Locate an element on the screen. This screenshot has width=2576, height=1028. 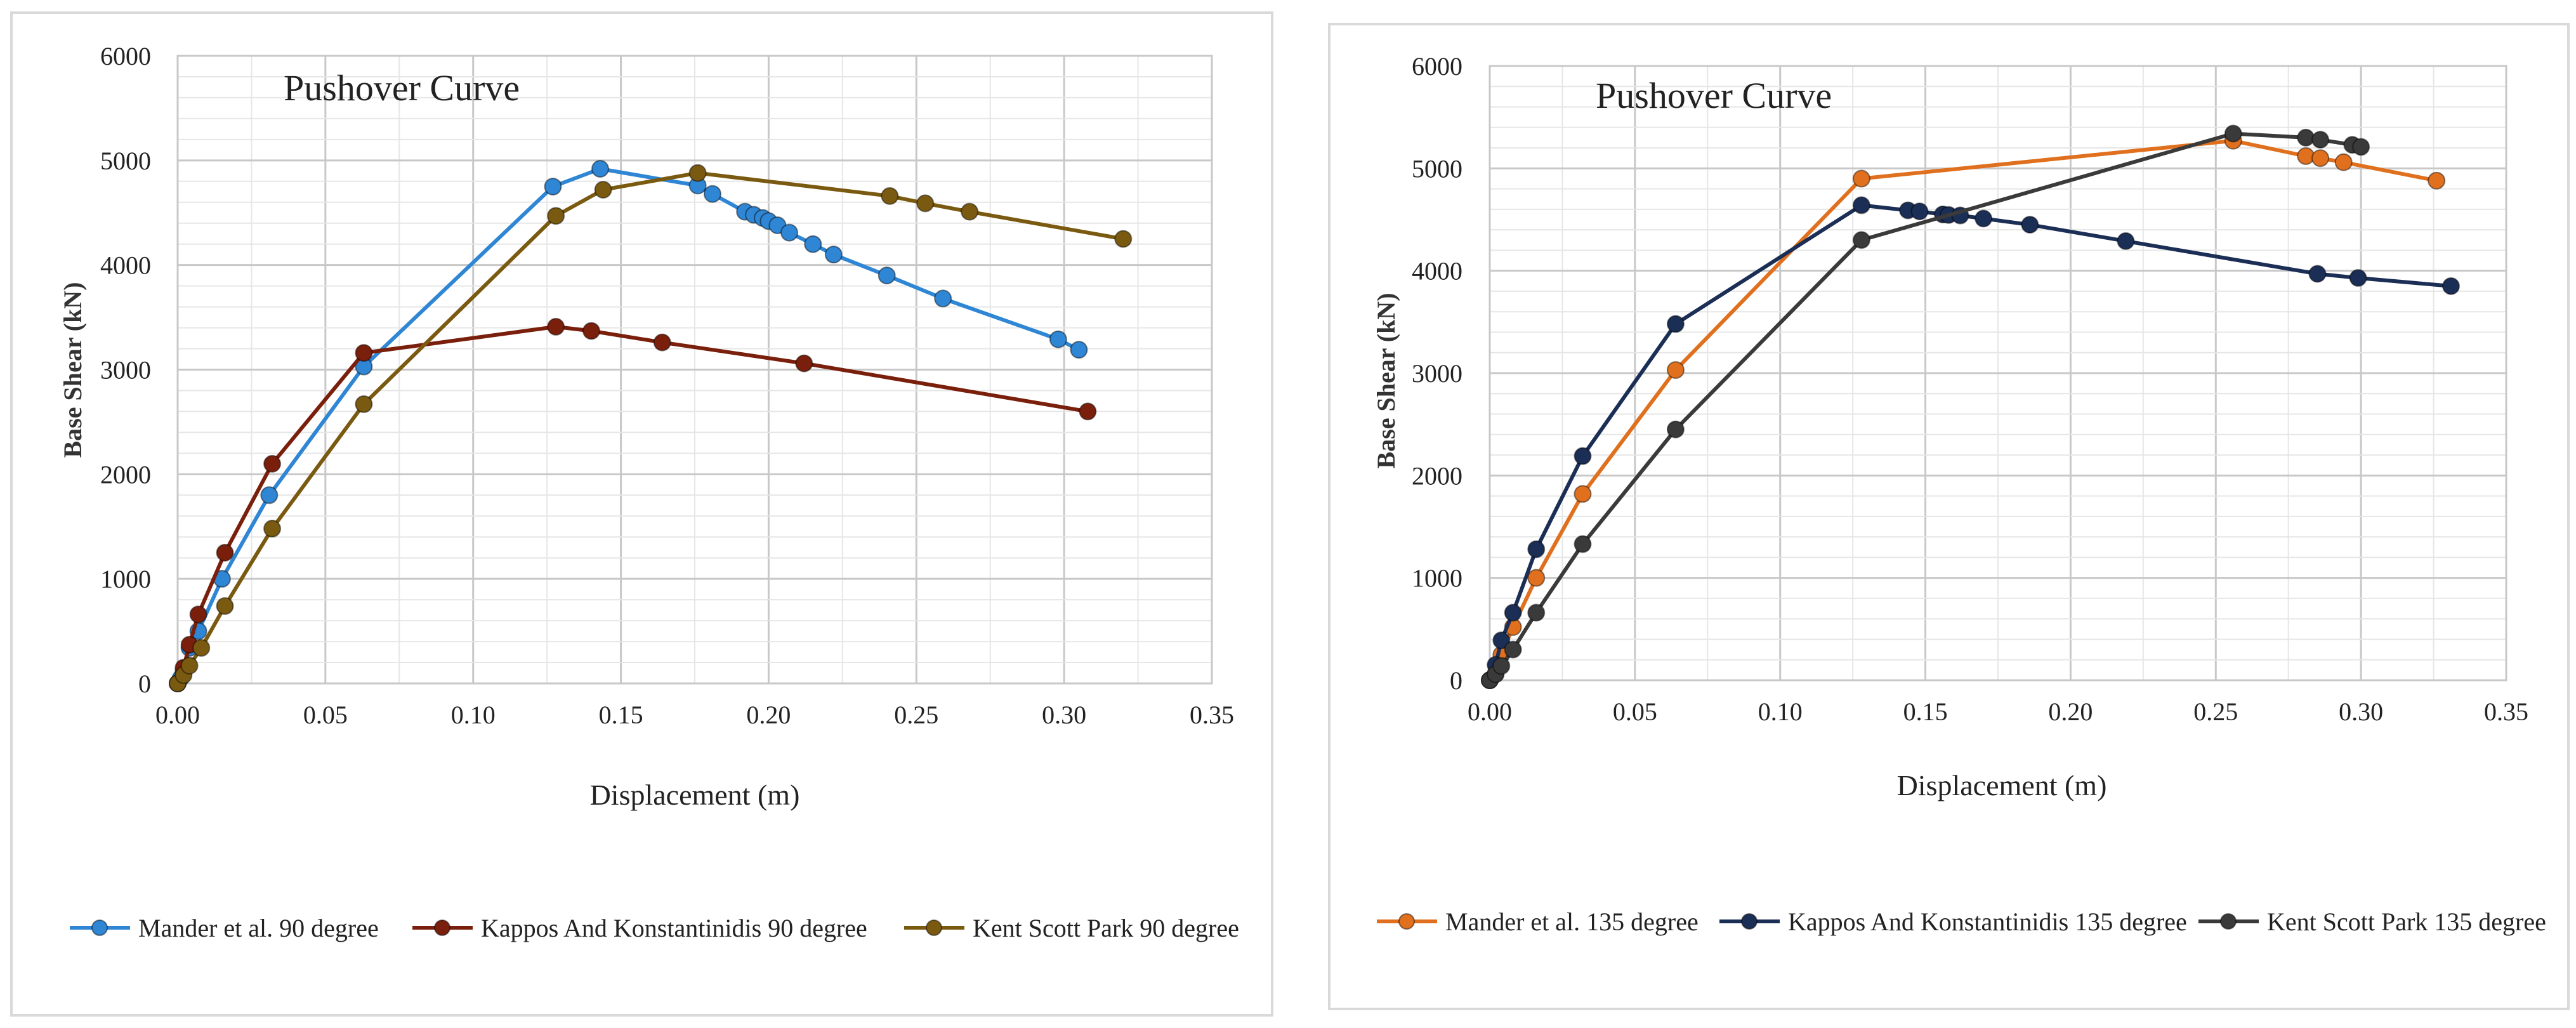
legend-label: Kappos And Konstantinidis 90 degree is located at coordinates (674, 928).